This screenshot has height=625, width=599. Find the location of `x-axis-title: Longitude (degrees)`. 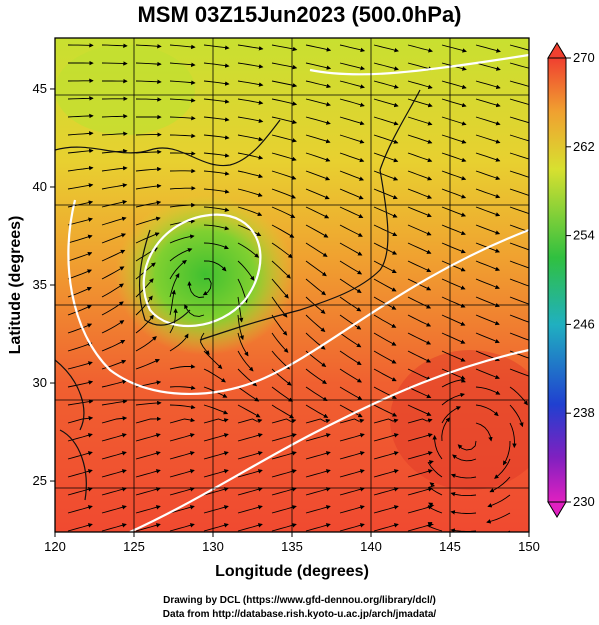

x-axis-title: Longitude (degrees) is located at coordinates (292, 571).